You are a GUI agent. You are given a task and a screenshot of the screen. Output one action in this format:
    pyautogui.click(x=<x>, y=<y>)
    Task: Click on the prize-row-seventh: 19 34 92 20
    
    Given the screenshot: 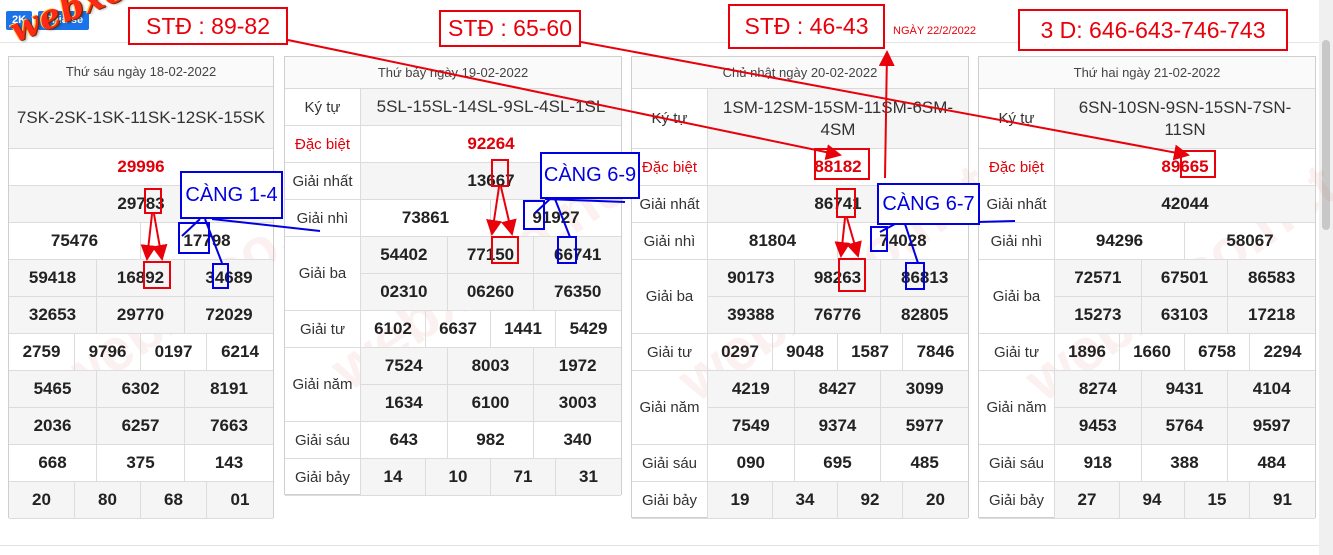 What is the action you would take?
    pyautogui.click(x=838, y=500)
    